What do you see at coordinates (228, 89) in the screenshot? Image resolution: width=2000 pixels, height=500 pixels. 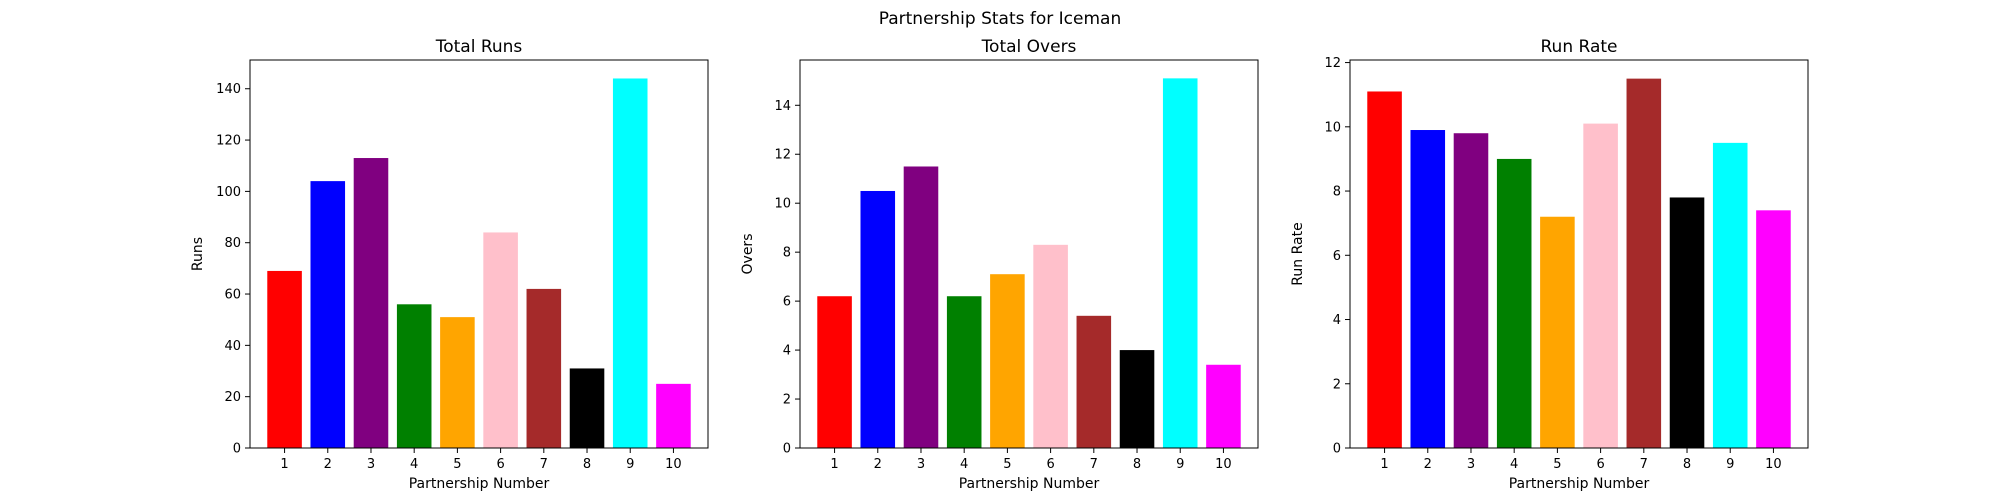 I see `y-tick-label: 140` at bounding box center [228, 89].